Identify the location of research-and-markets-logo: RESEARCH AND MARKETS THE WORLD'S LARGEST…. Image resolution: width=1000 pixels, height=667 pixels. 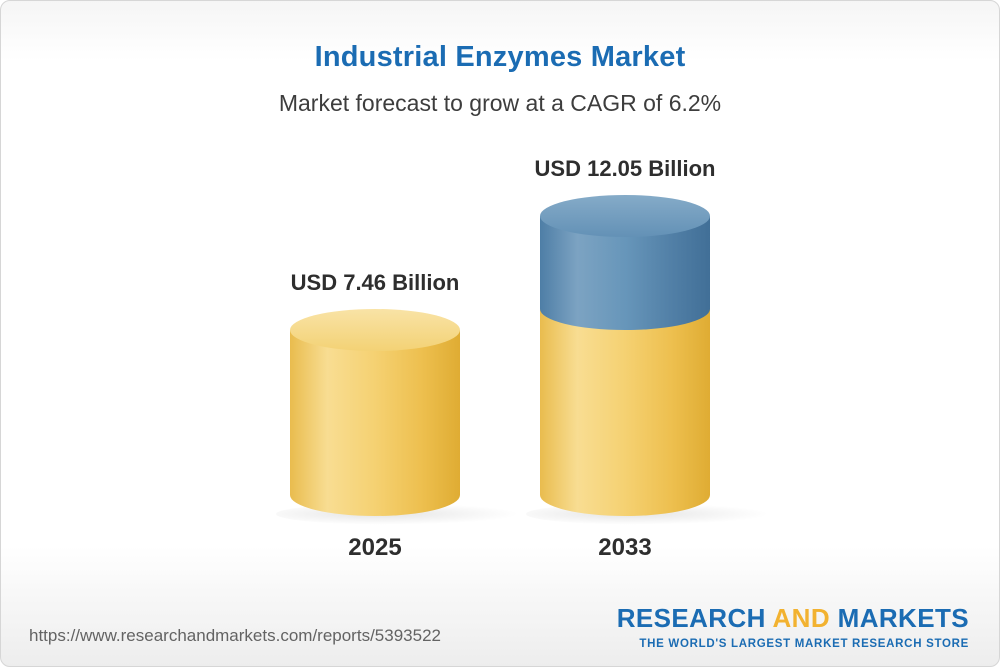
(793, 626).